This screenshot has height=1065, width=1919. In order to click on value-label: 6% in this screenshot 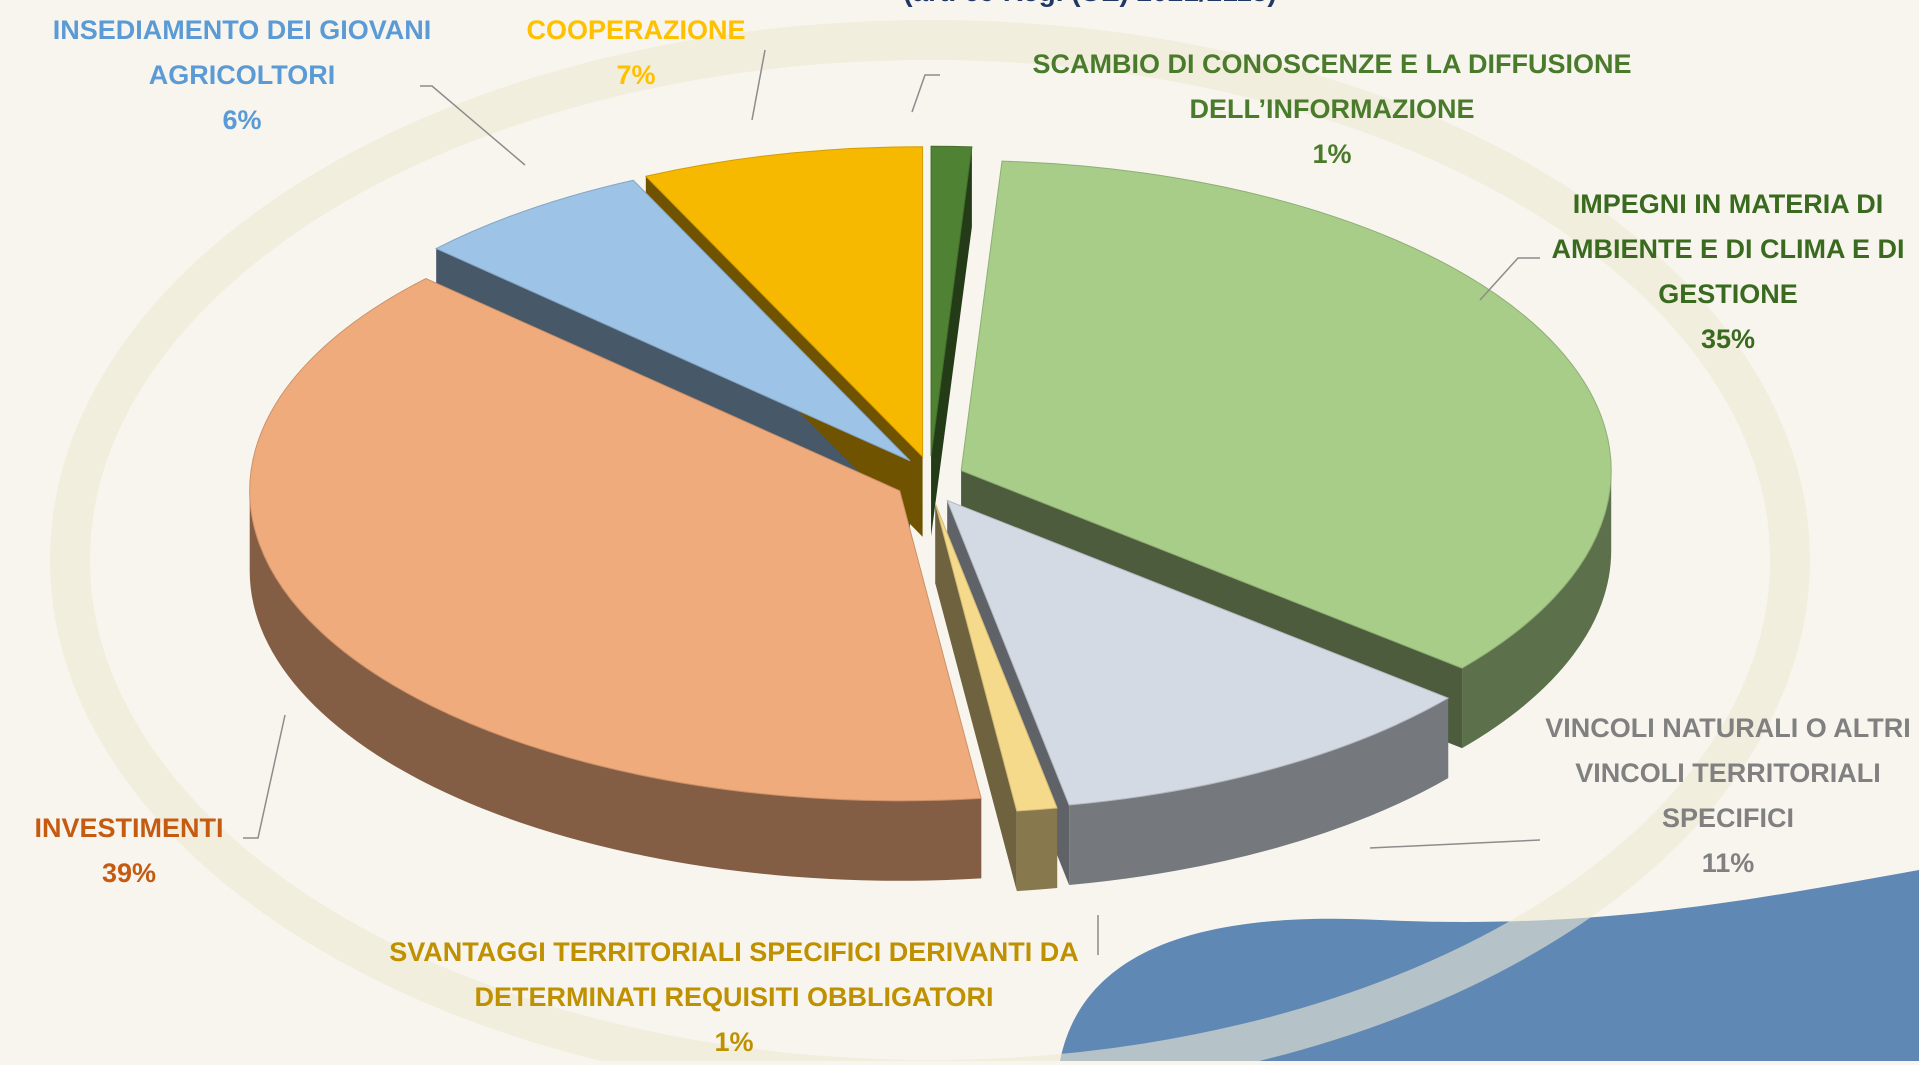, I will do `click(242, 120)`.